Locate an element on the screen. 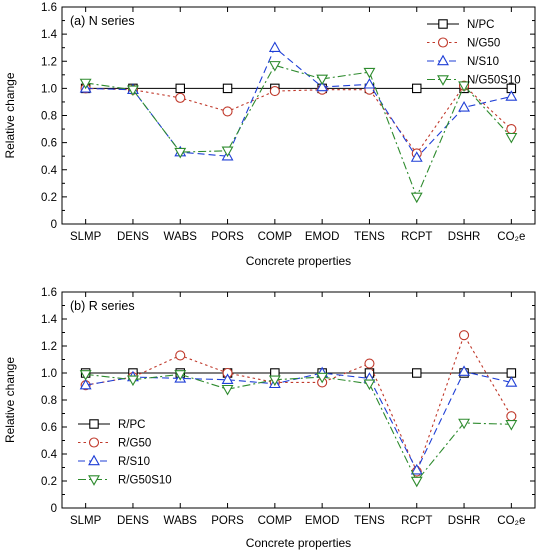  y-tick-label: 0.2 is located at coordinates (49, 482).